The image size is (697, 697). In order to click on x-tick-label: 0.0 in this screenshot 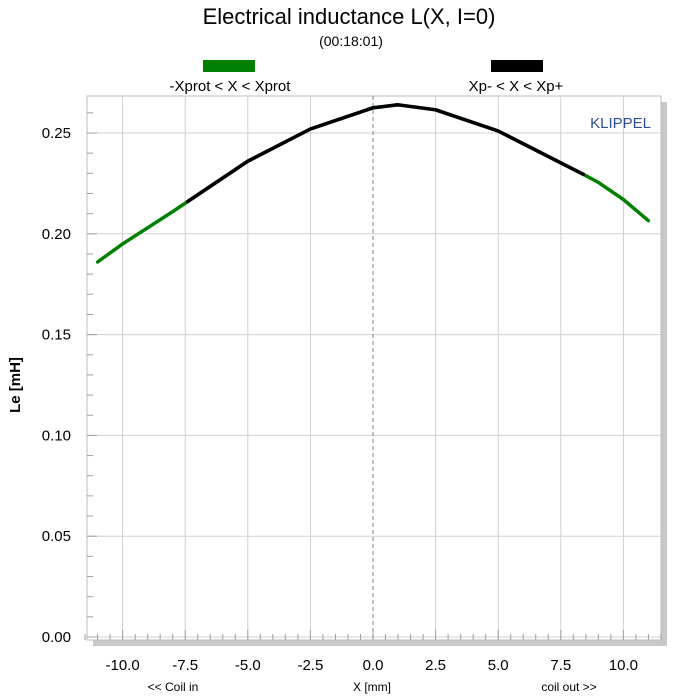, I will do `click(373, 665)`.